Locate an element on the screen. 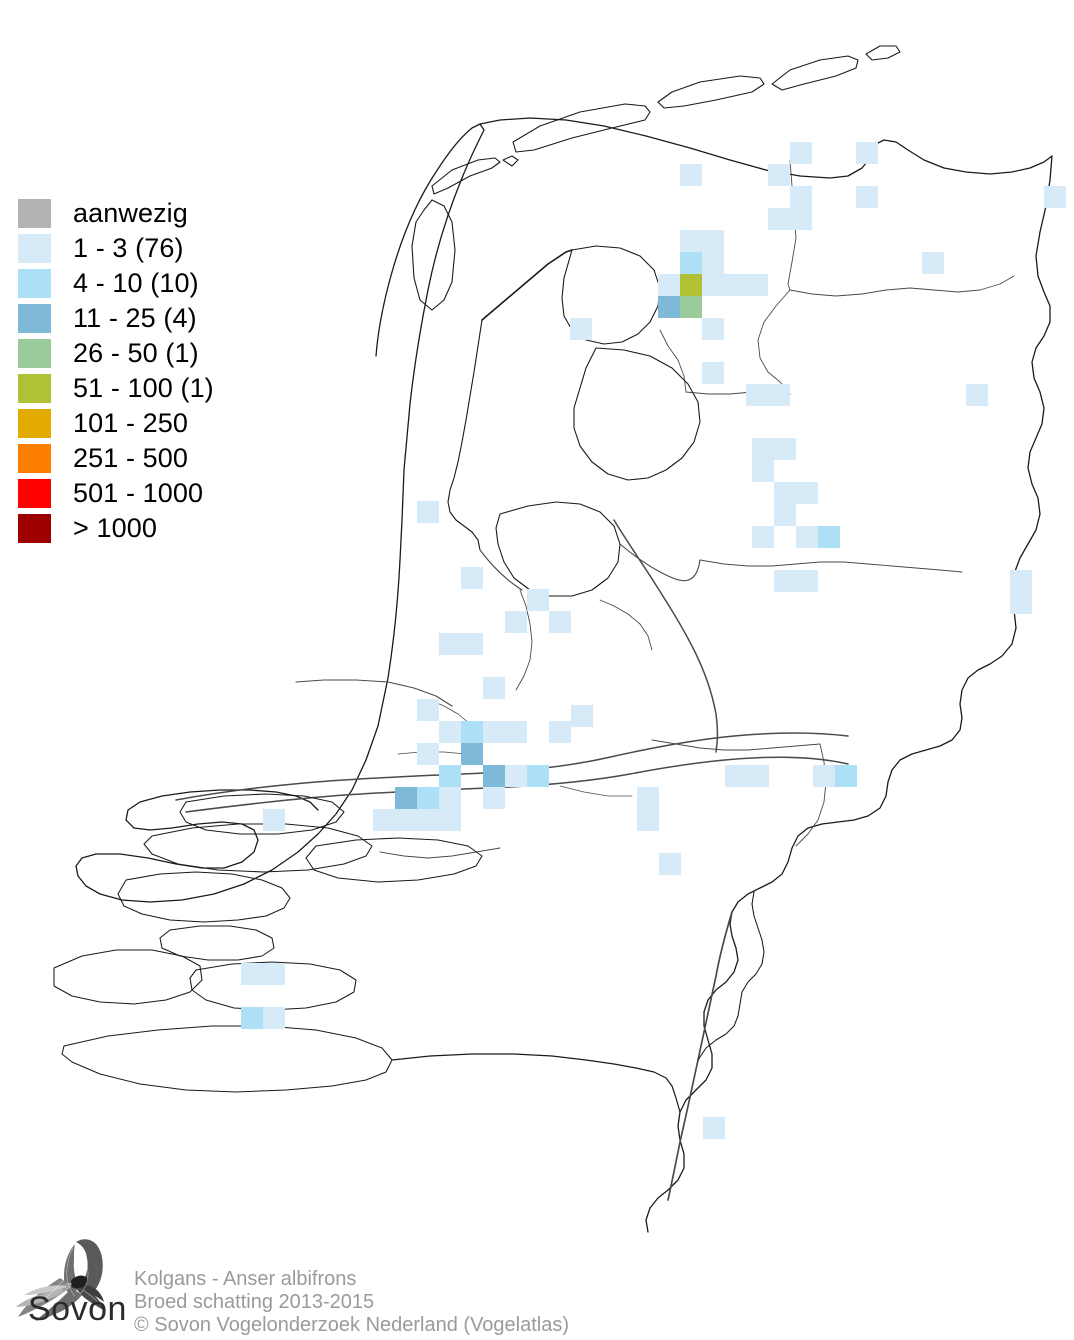 This screenshot has width=1074, height=1340. island-ameland is located at coordinates (711, 92).